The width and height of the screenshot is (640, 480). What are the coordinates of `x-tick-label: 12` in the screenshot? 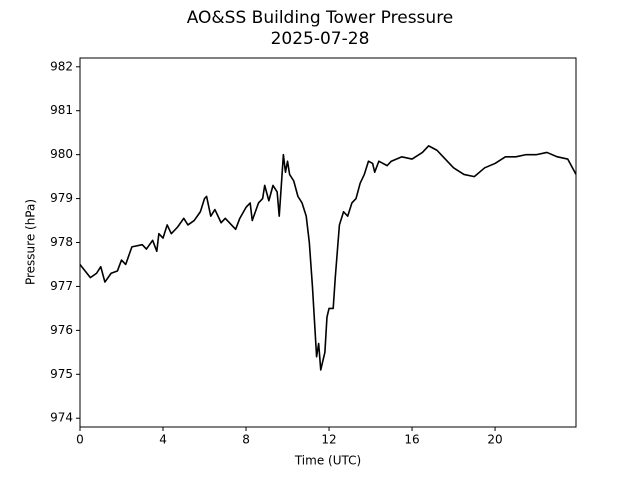 It's located at (328, 440).